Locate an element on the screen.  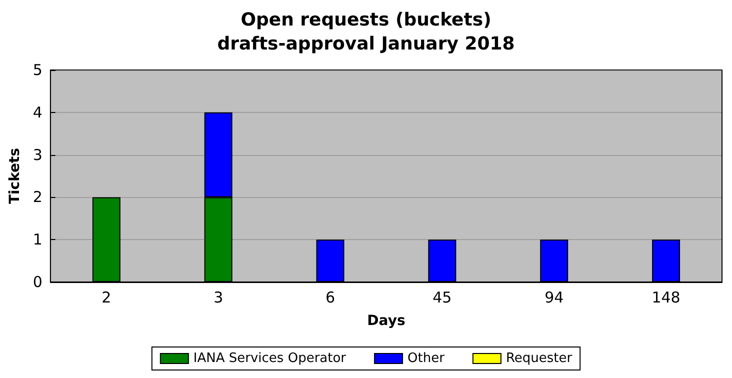
y-tick-label: 4 is located at coordinates (37, 112).